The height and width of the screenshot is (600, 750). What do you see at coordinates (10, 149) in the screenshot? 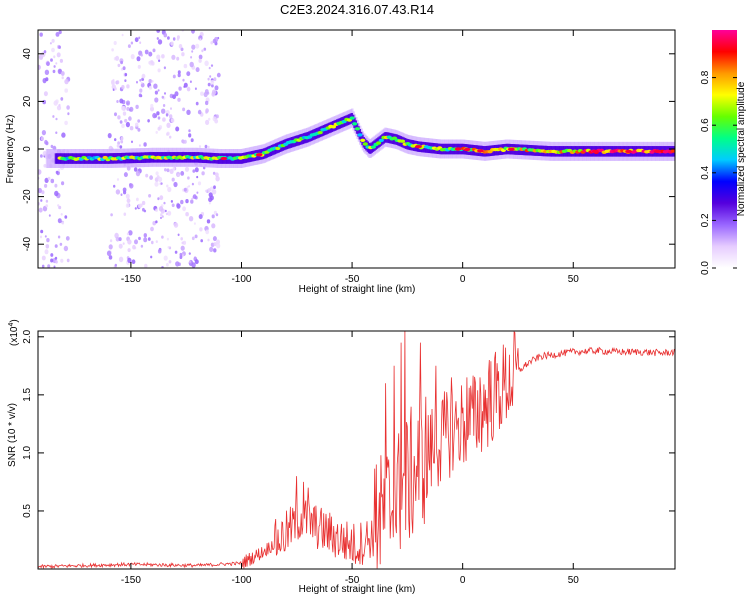
I see `spectrogram-y-label: Frequency (Hz)` at bounding box center [10, 149].